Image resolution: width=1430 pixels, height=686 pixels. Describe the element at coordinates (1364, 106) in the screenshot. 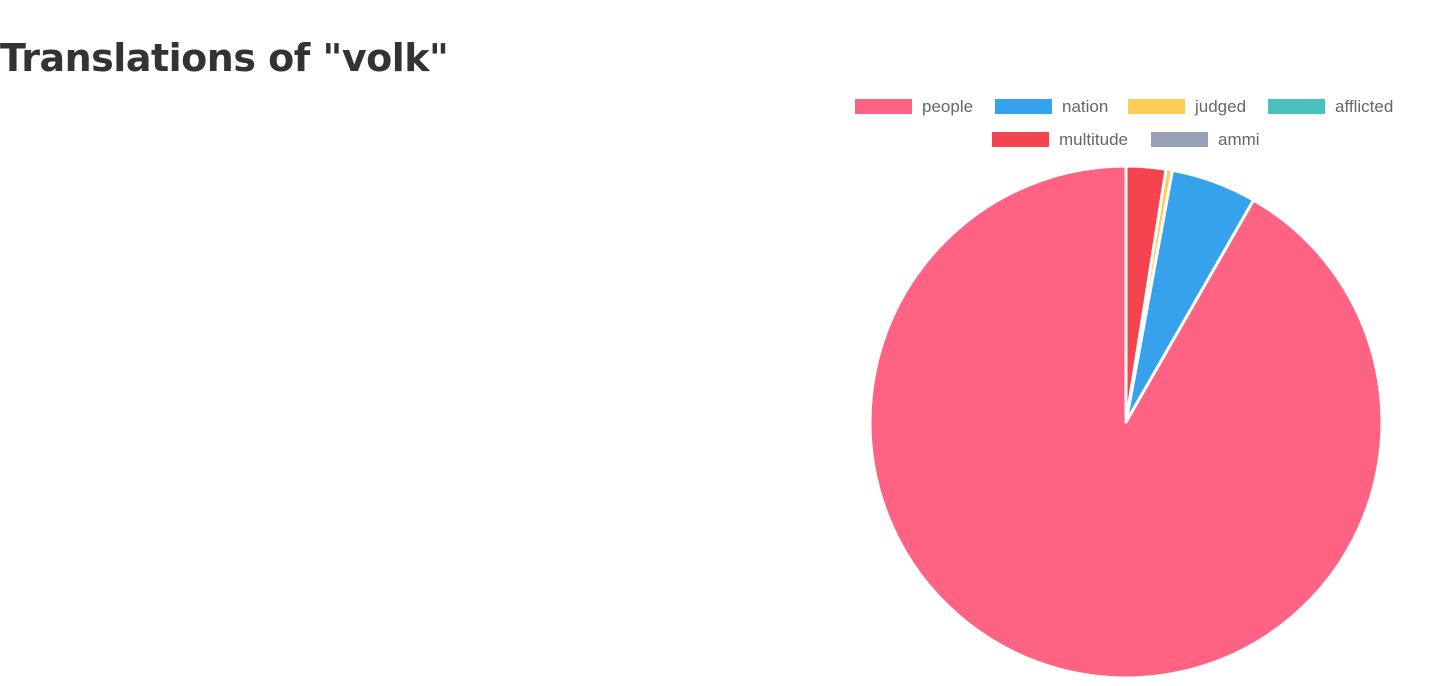

I see `legend-label-afflicted: afflicted` at that location.